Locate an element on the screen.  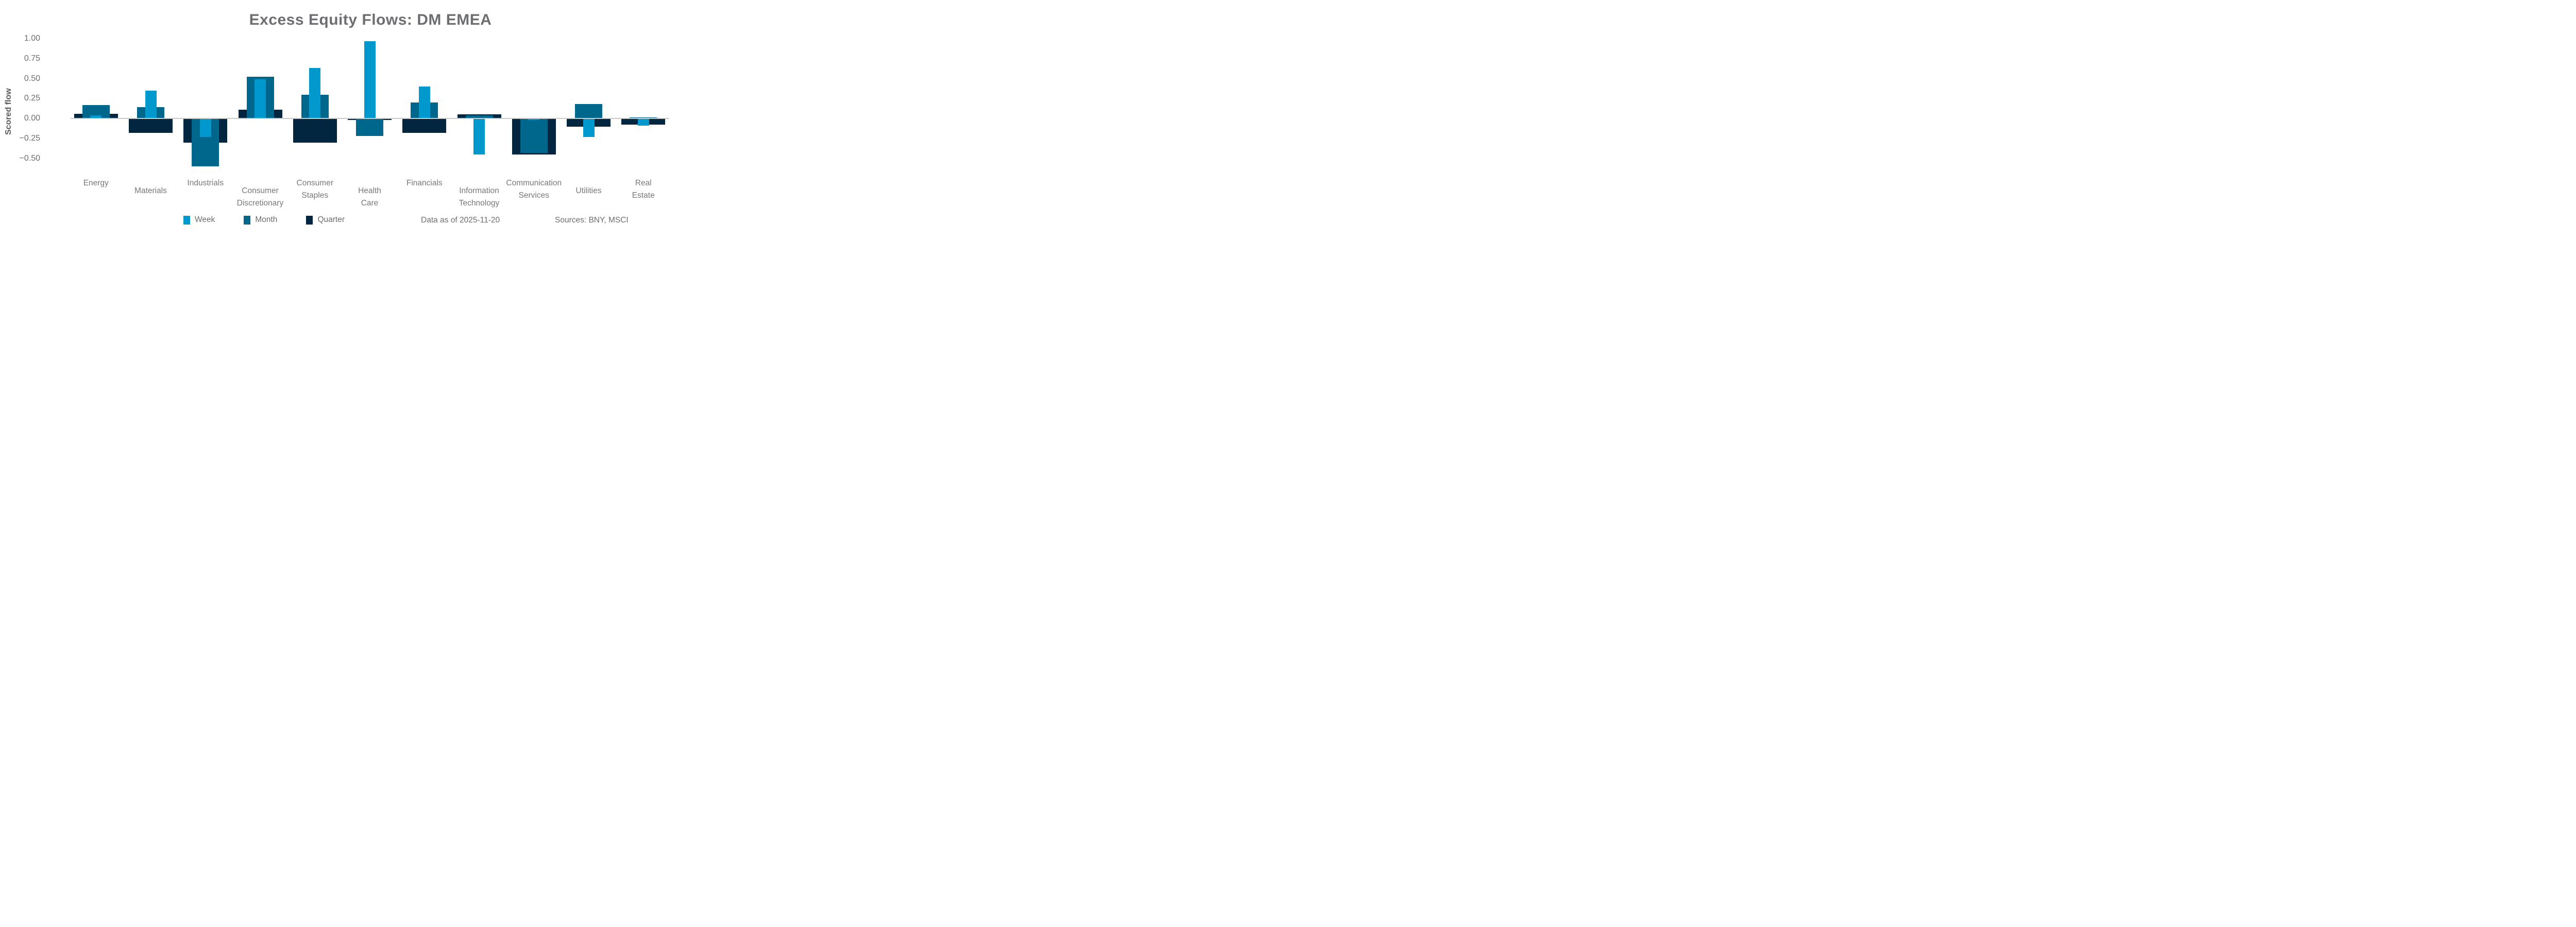
category-label-health-care: Health Care is located at coordinates (369, 197).